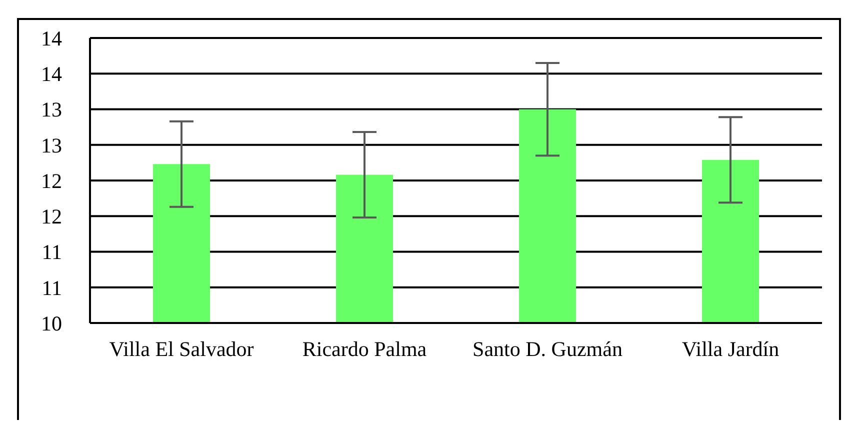 The width and height of the screenshot is (845, 421). Describe the element at coordinates (731, 348) in the screenshot. I see `x-tick-label: Villa Jardín` at that location.